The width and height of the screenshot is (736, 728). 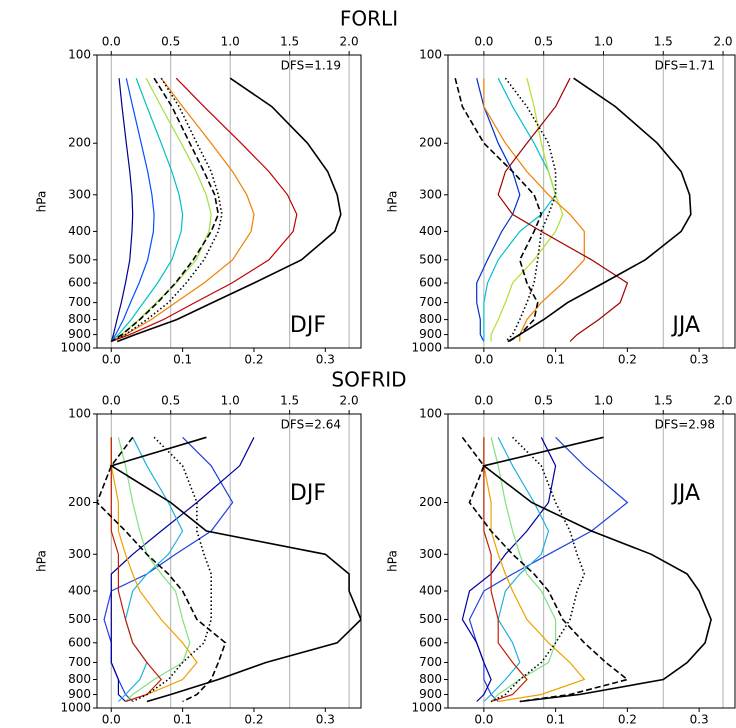 I want to click on dfs-annotation: DFS=1.19, so click(x=311, y=66).